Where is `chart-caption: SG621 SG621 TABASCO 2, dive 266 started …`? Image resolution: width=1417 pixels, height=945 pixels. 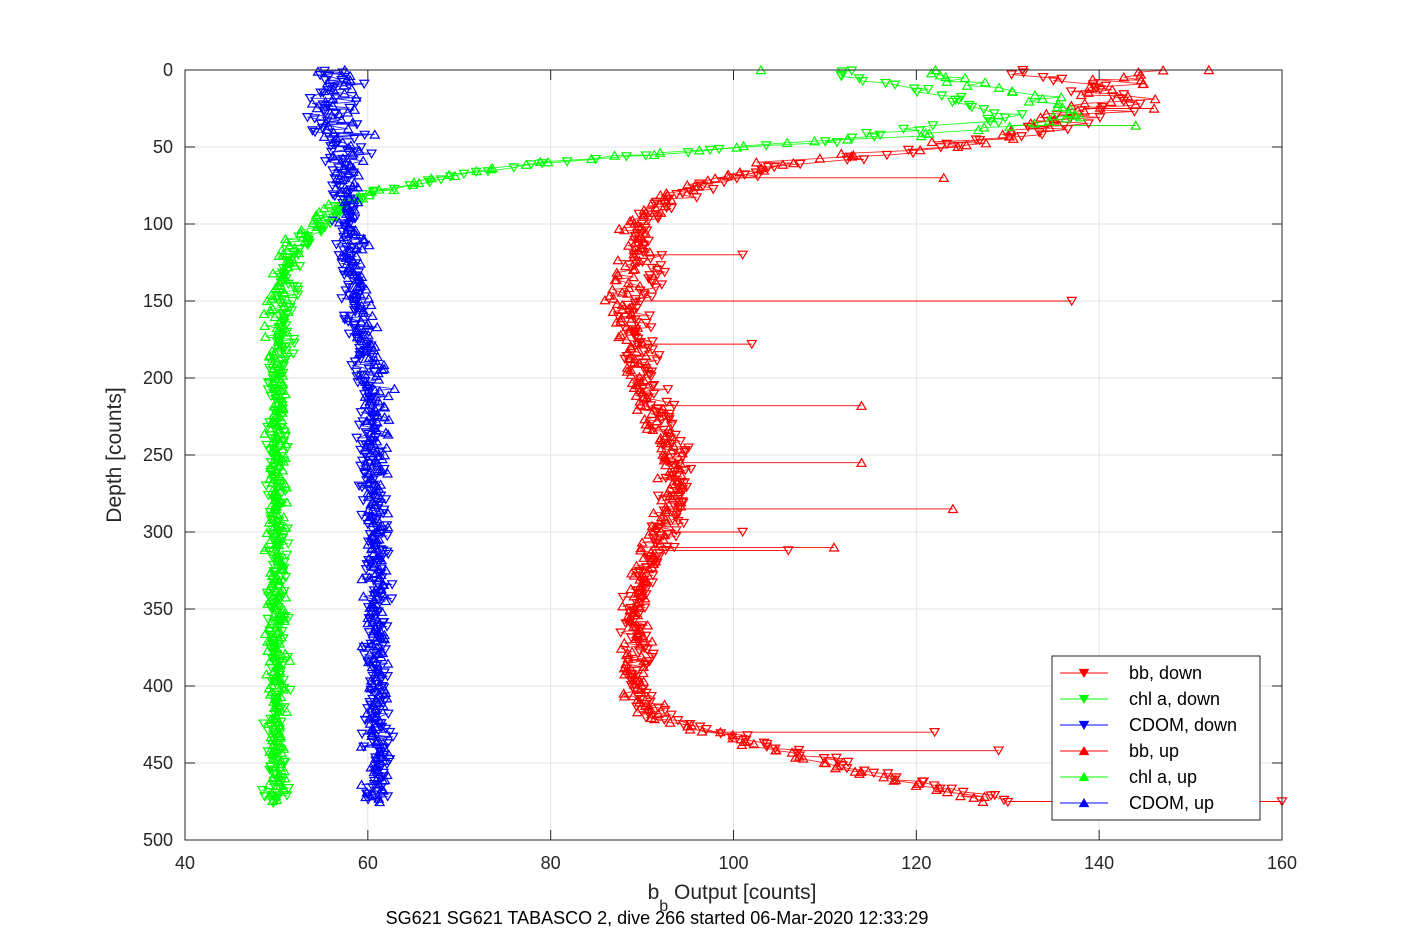 chart-caption: SG621 SG621 TABASCO 2, dive 266 started … is located at coordinates (657, 918).